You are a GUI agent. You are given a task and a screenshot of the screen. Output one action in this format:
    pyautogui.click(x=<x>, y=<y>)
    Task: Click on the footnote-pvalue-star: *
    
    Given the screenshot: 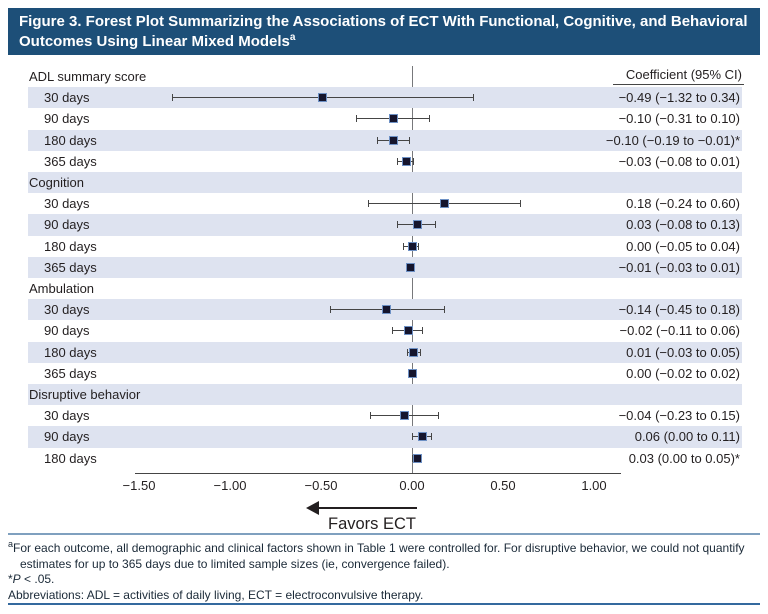 What is the action you would take?
    pyautogui.click(x=10, y=579)
    